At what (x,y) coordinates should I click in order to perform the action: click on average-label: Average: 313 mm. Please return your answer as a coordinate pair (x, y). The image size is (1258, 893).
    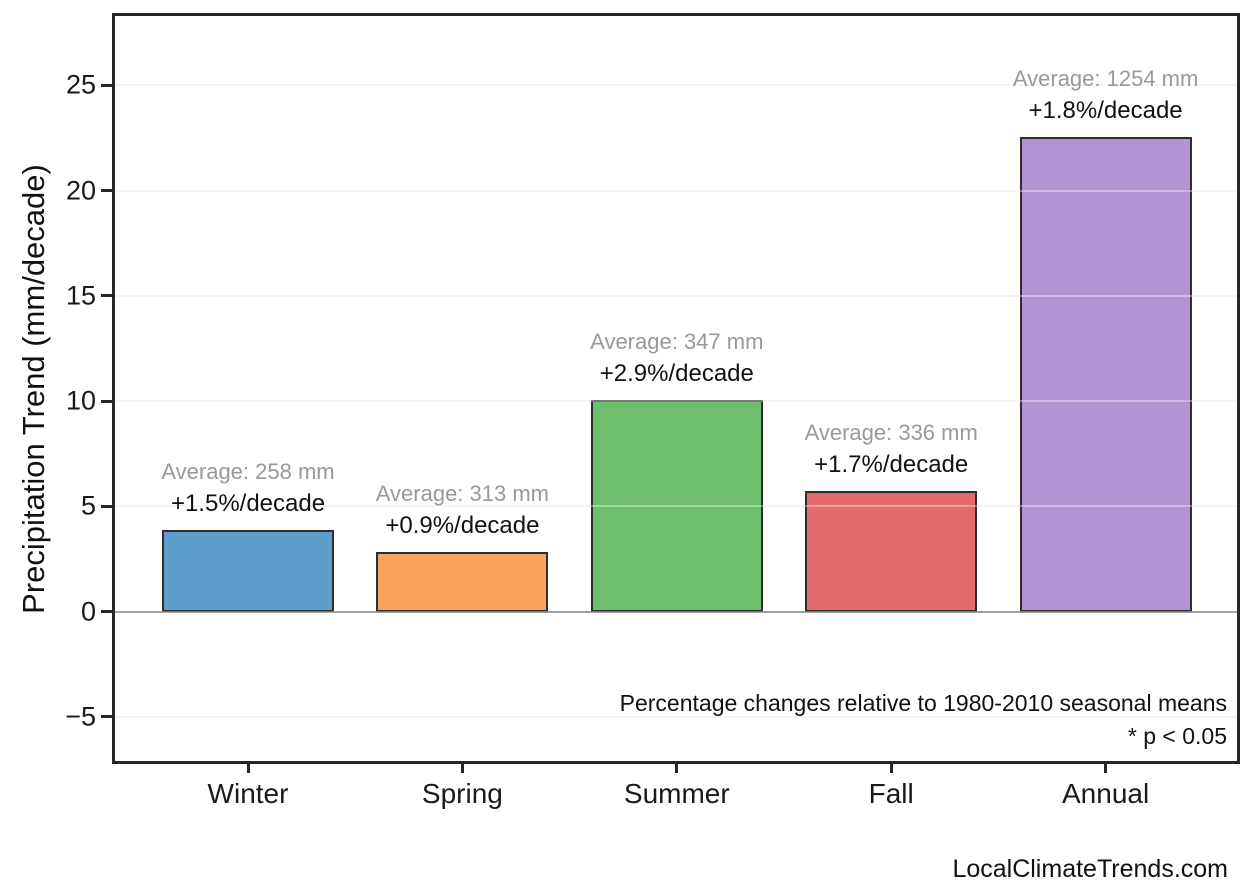
    Looking at the image, I should click on (462, 494).